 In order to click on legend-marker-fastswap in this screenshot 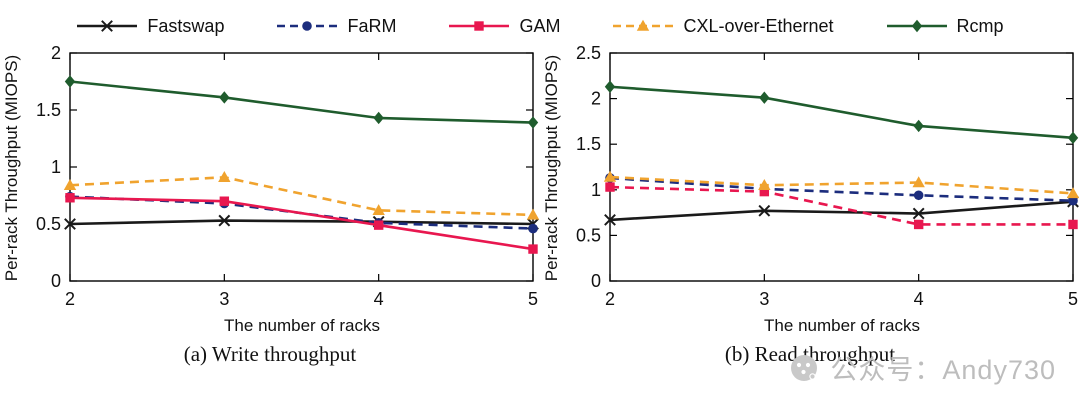, I will do `click(107, 26)`.